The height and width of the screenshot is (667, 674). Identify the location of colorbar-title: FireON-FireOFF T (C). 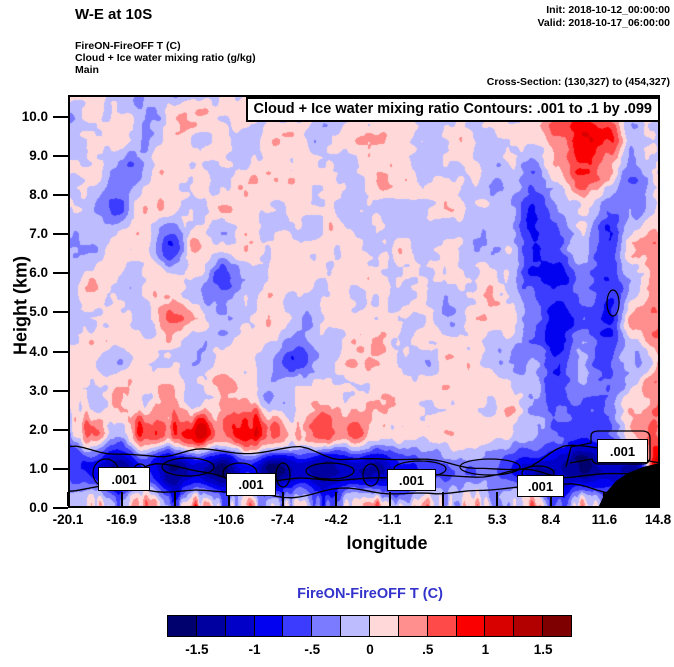
(370, 594).